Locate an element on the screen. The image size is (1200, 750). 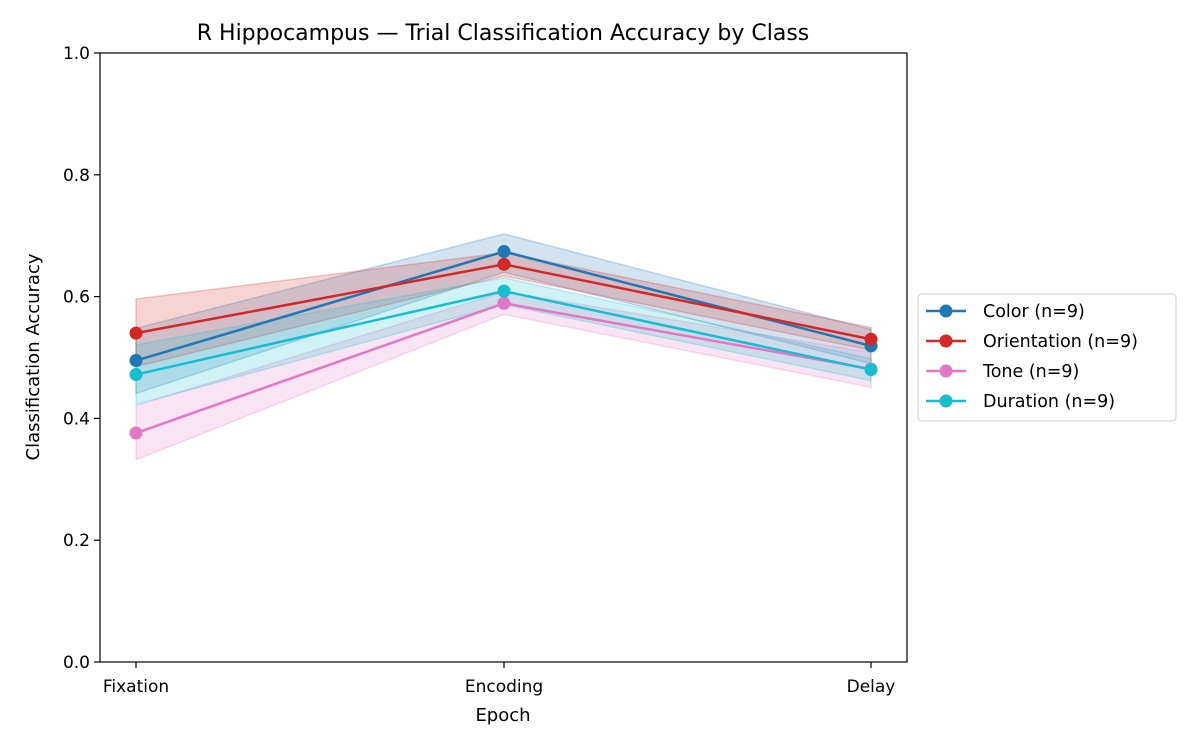
y-tick-label: 0.2 is located at coordinates (76, 541).